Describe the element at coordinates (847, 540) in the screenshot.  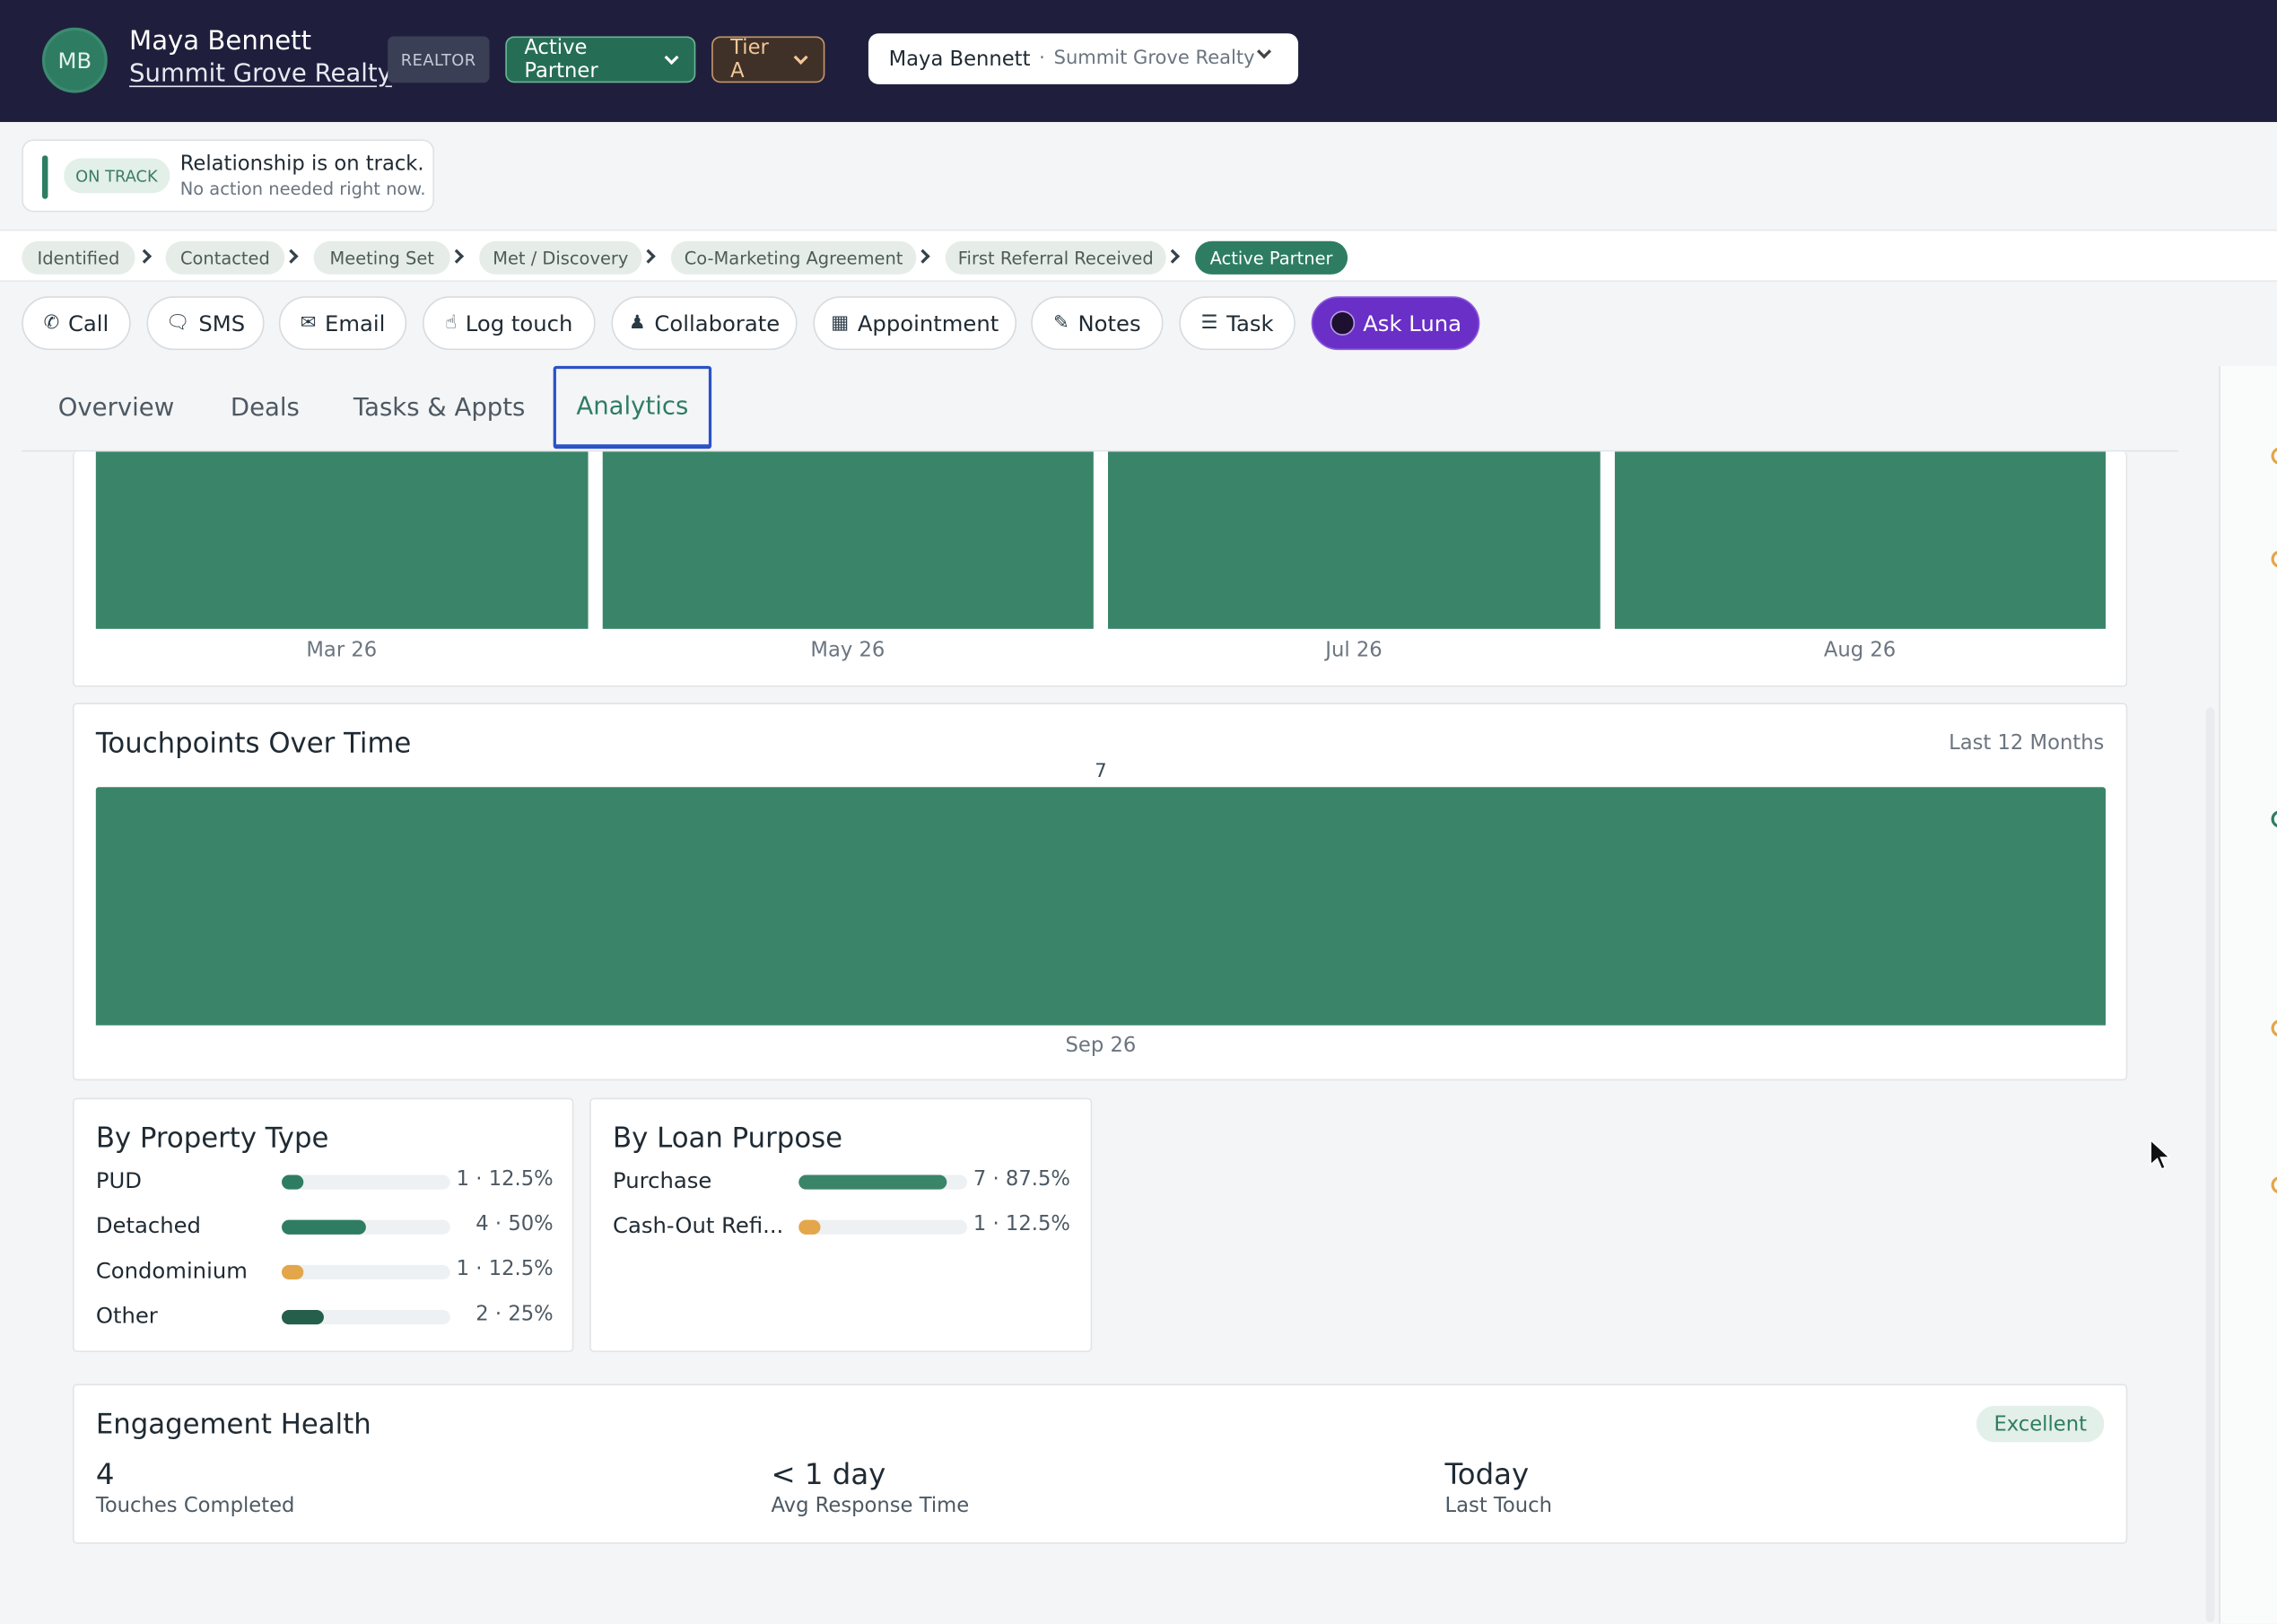
I see `chart-bar` at that location.